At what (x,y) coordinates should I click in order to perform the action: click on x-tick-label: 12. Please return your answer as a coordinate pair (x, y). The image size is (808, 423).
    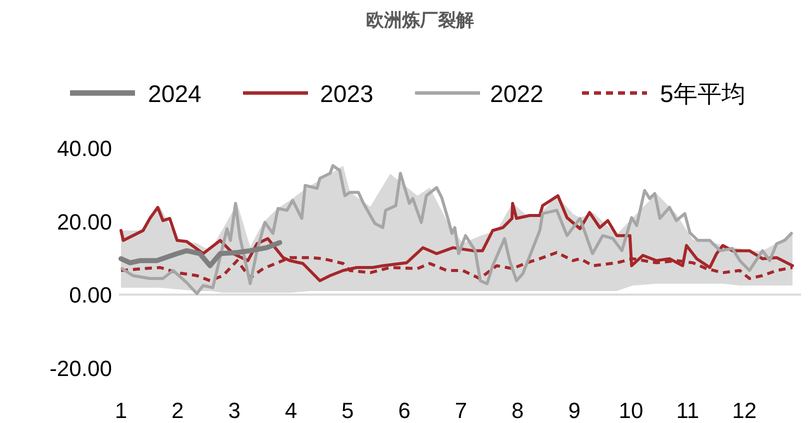
    Looking at the image, I should click on (744, 410).